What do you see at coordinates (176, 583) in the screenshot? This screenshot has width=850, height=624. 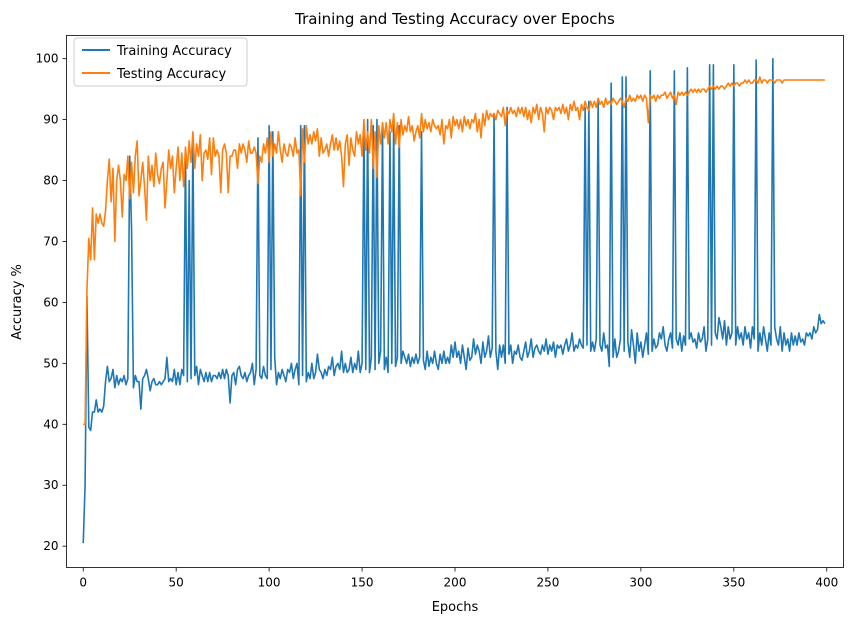 I see `x-tick-label: 50` at bounding box center [176, 583].